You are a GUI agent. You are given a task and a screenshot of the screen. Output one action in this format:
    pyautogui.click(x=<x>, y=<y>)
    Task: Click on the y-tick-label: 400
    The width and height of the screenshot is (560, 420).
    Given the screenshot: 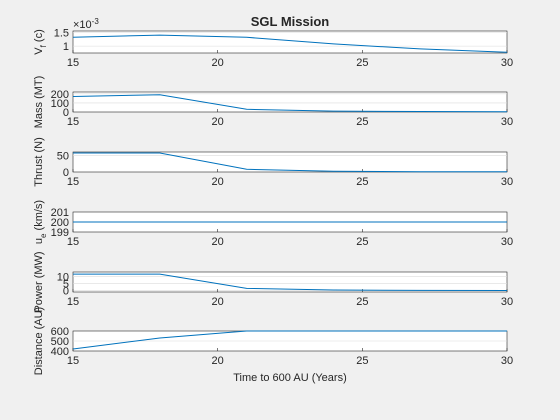 What is the action you would take?
    pyautogui.click(x=60, y=352)
    